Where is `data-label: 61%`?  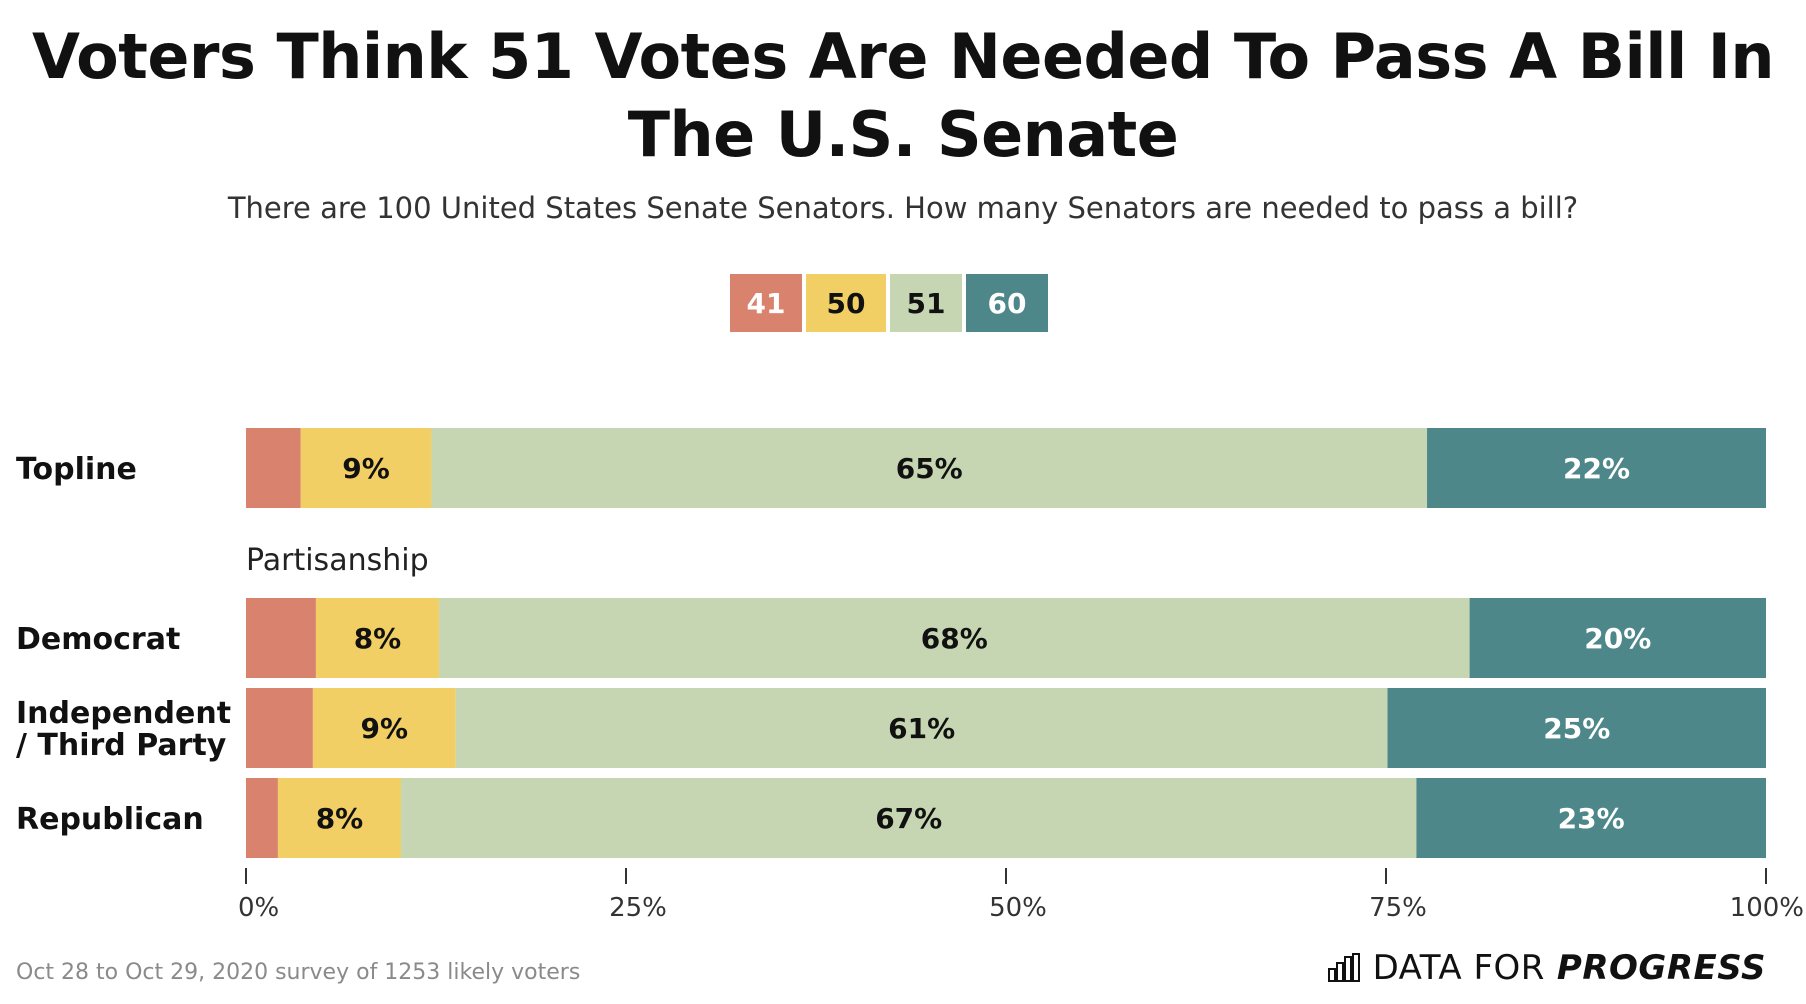 data-label: 61% is located at coordinates (921, 728).